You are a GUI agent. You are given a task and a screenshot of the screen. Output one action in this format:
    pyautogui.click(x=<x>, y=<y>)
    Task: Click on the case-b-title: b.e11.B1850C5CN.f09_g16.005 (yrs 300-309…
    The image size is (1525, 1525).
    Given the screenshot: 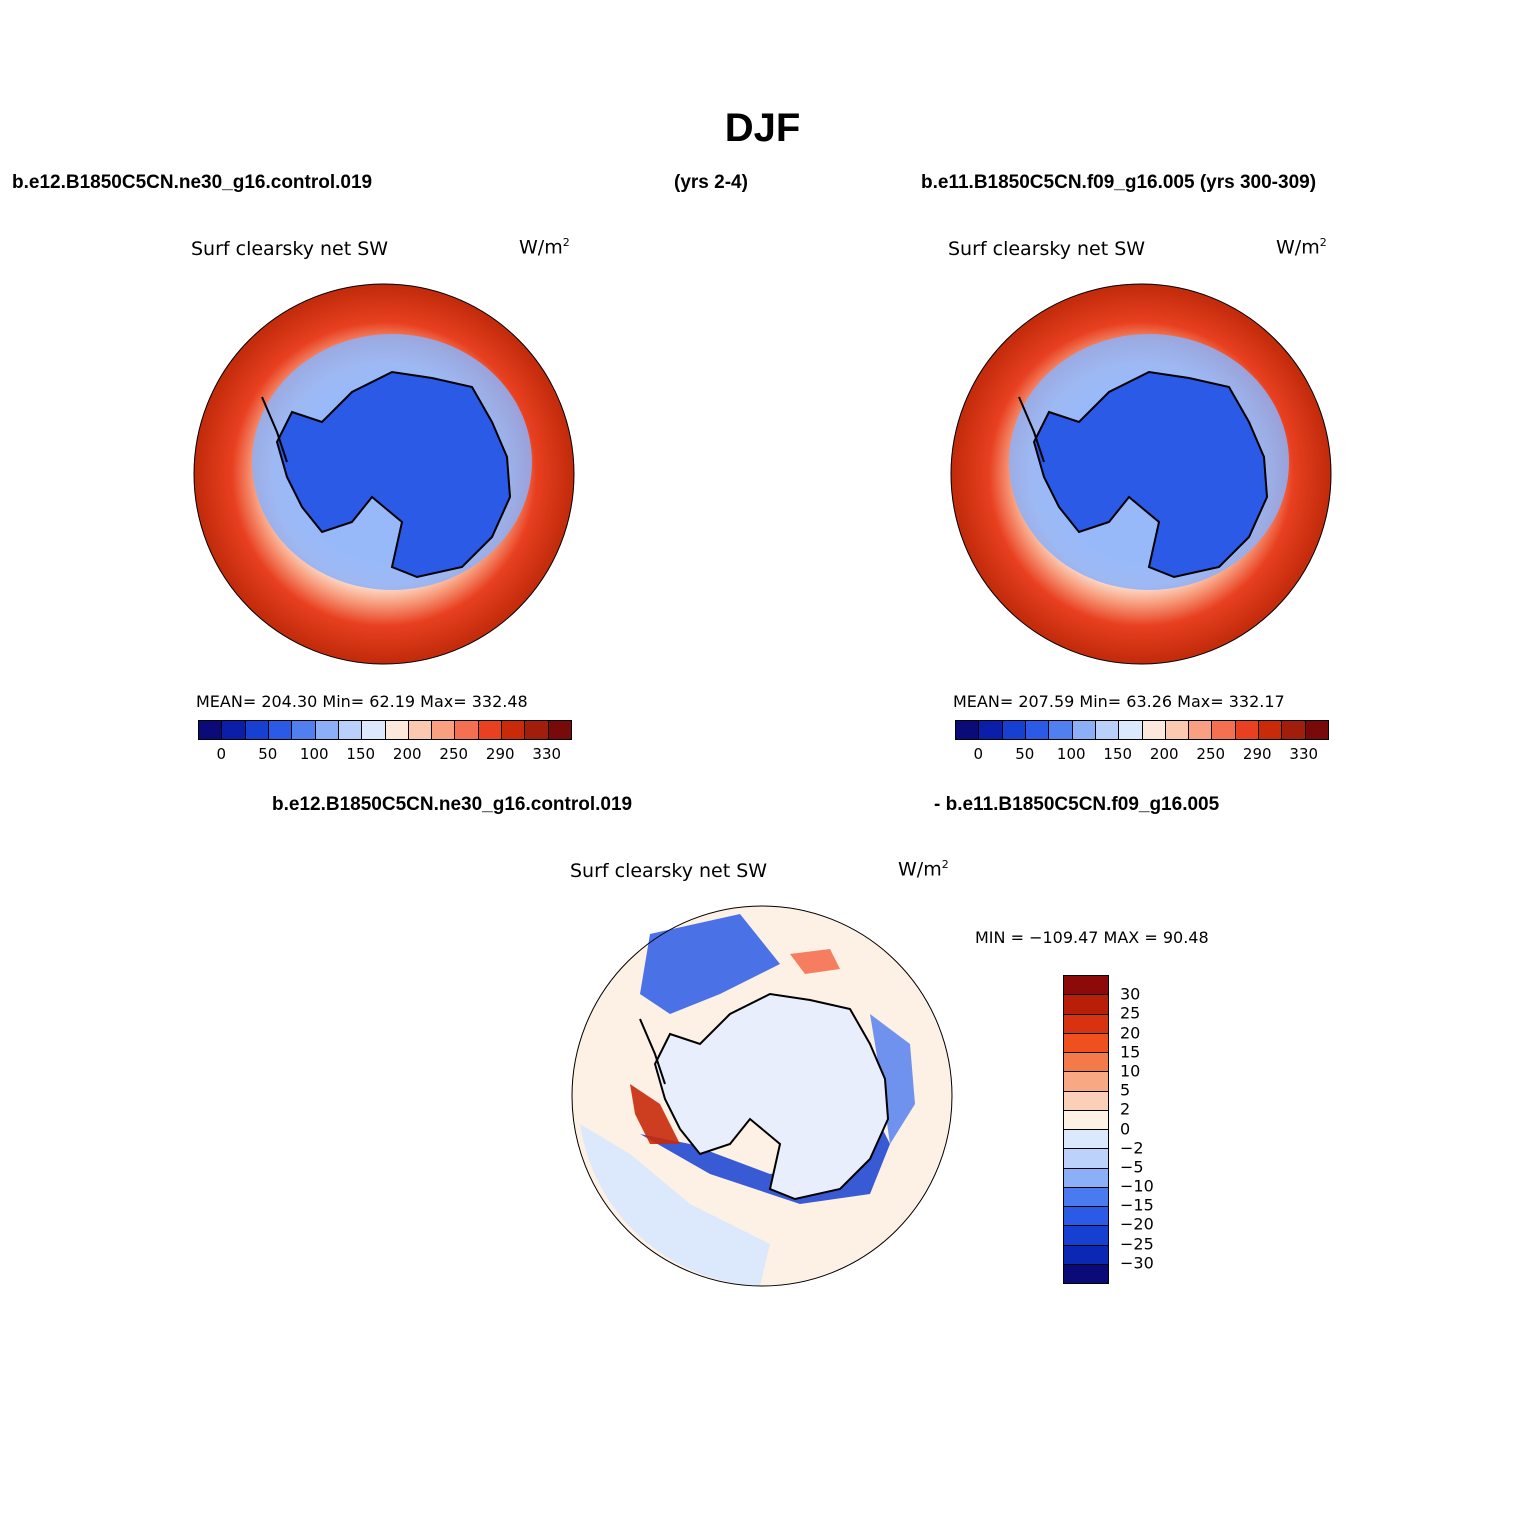 What is the action you would take?
    pyautogui.click(x=1119, y=182)
    